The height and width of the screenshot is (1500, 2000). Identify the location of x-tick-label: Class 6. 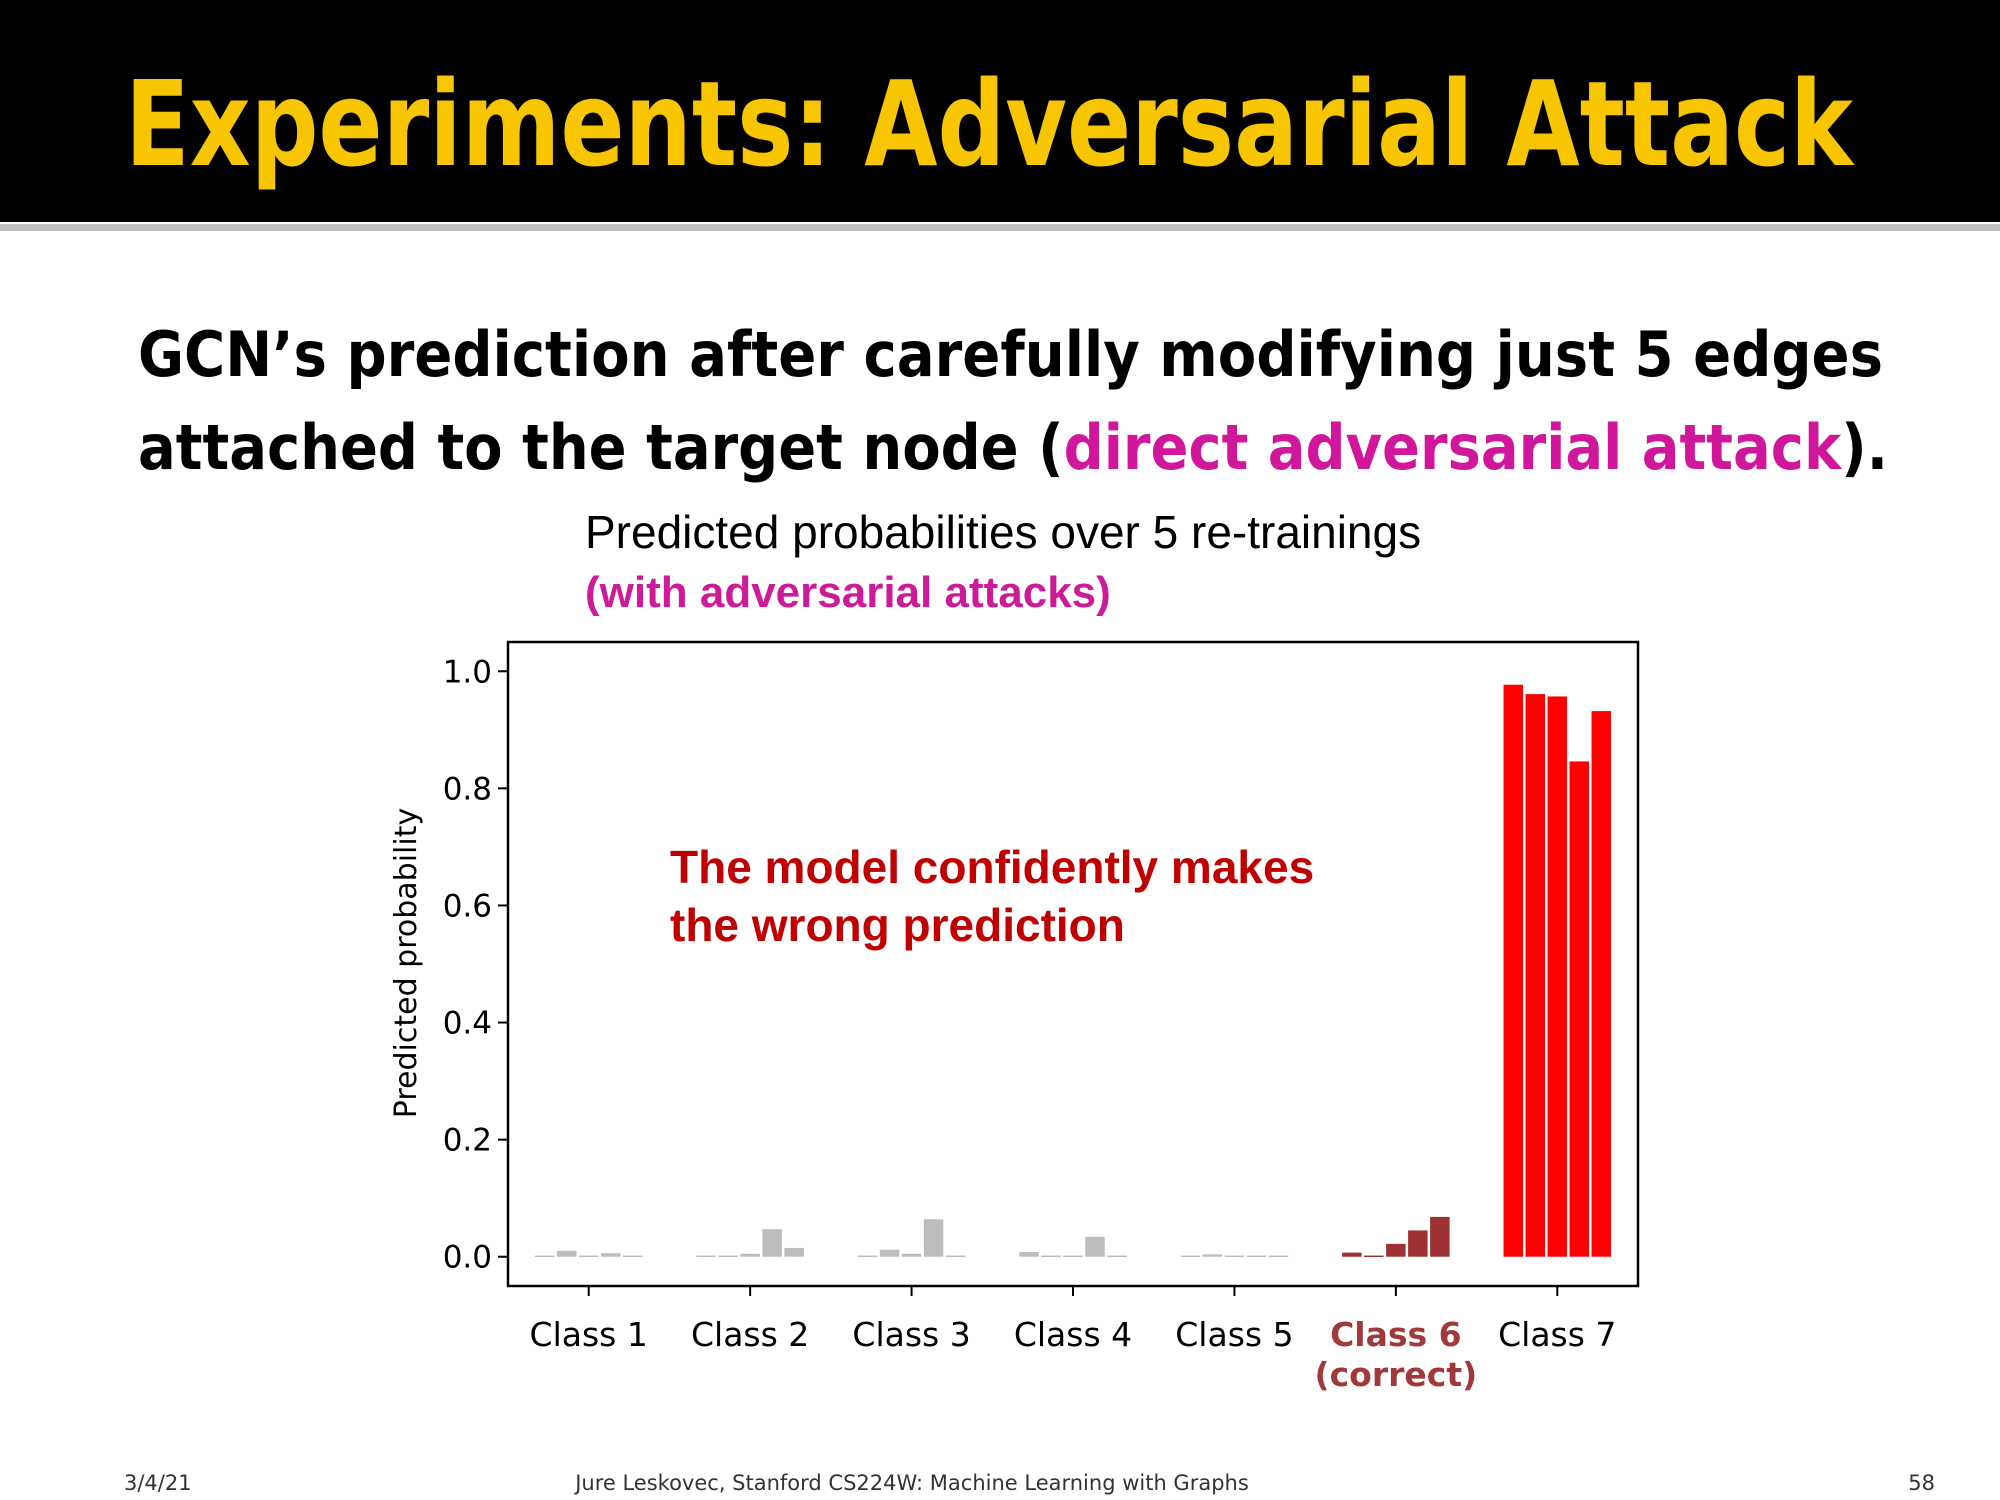
(1396, 1334).